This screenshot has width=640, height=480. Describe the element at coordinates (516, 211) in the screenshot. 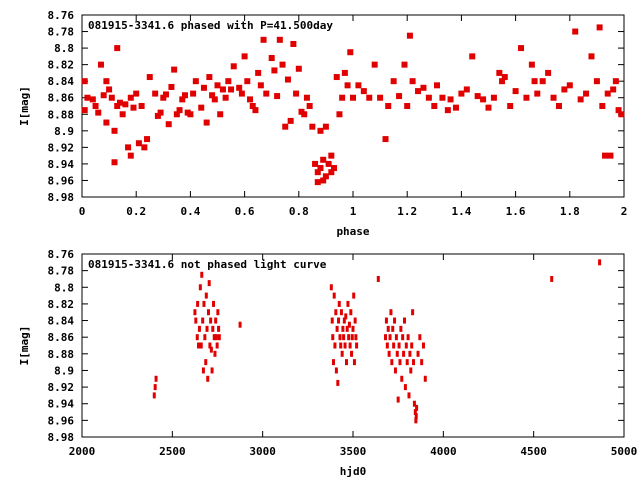

I see `top-xtick-label: 1.6` at that location.